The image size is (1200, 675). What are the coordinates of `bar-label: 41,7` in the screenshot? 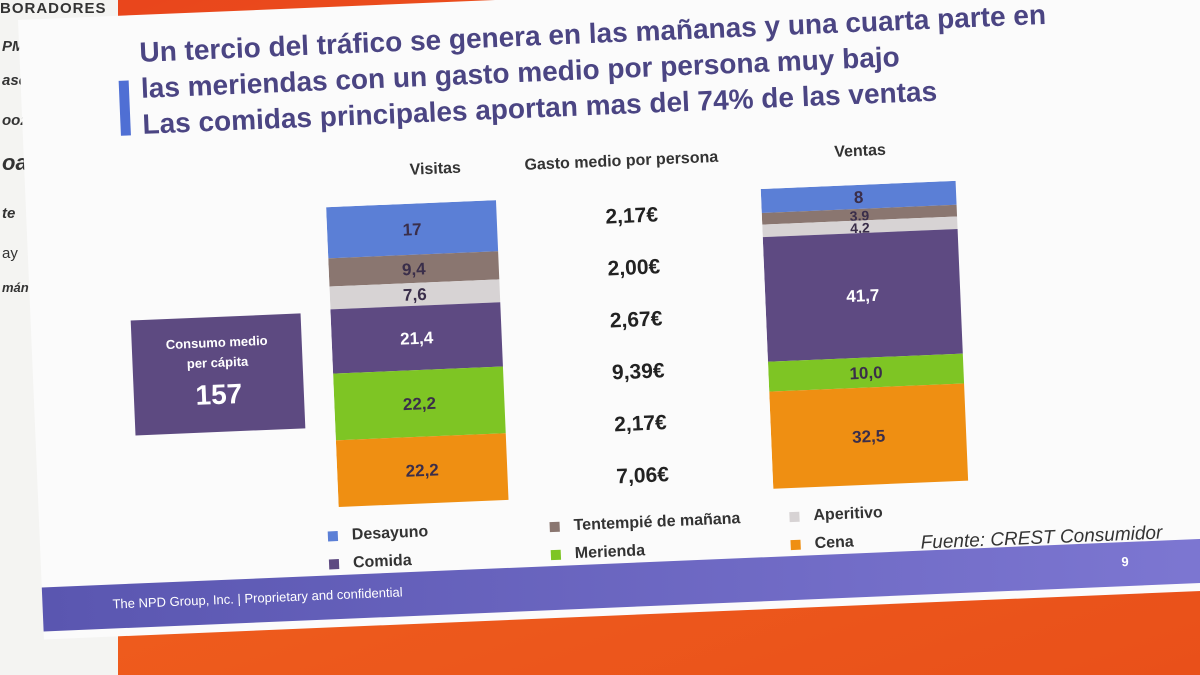 It's located at (863, 296).